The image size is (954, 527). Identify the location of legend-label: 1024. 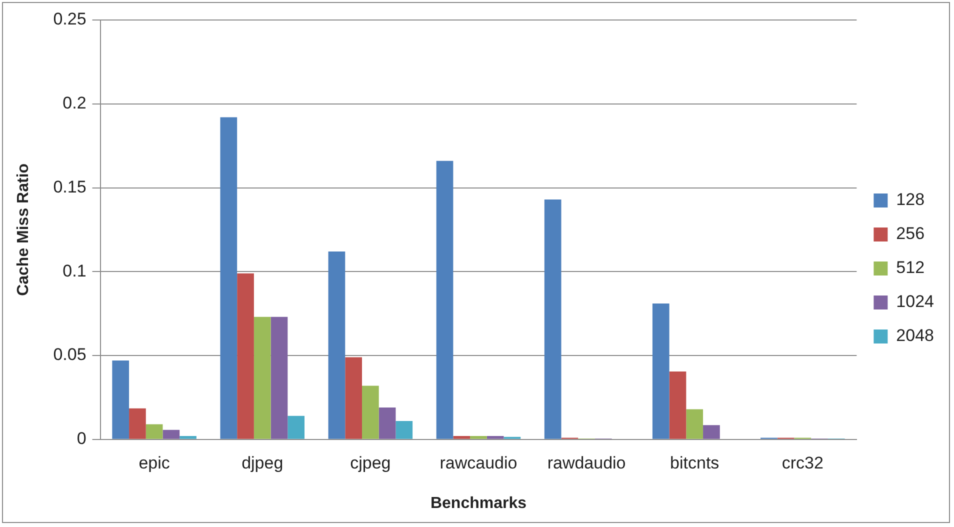
(915, 302).